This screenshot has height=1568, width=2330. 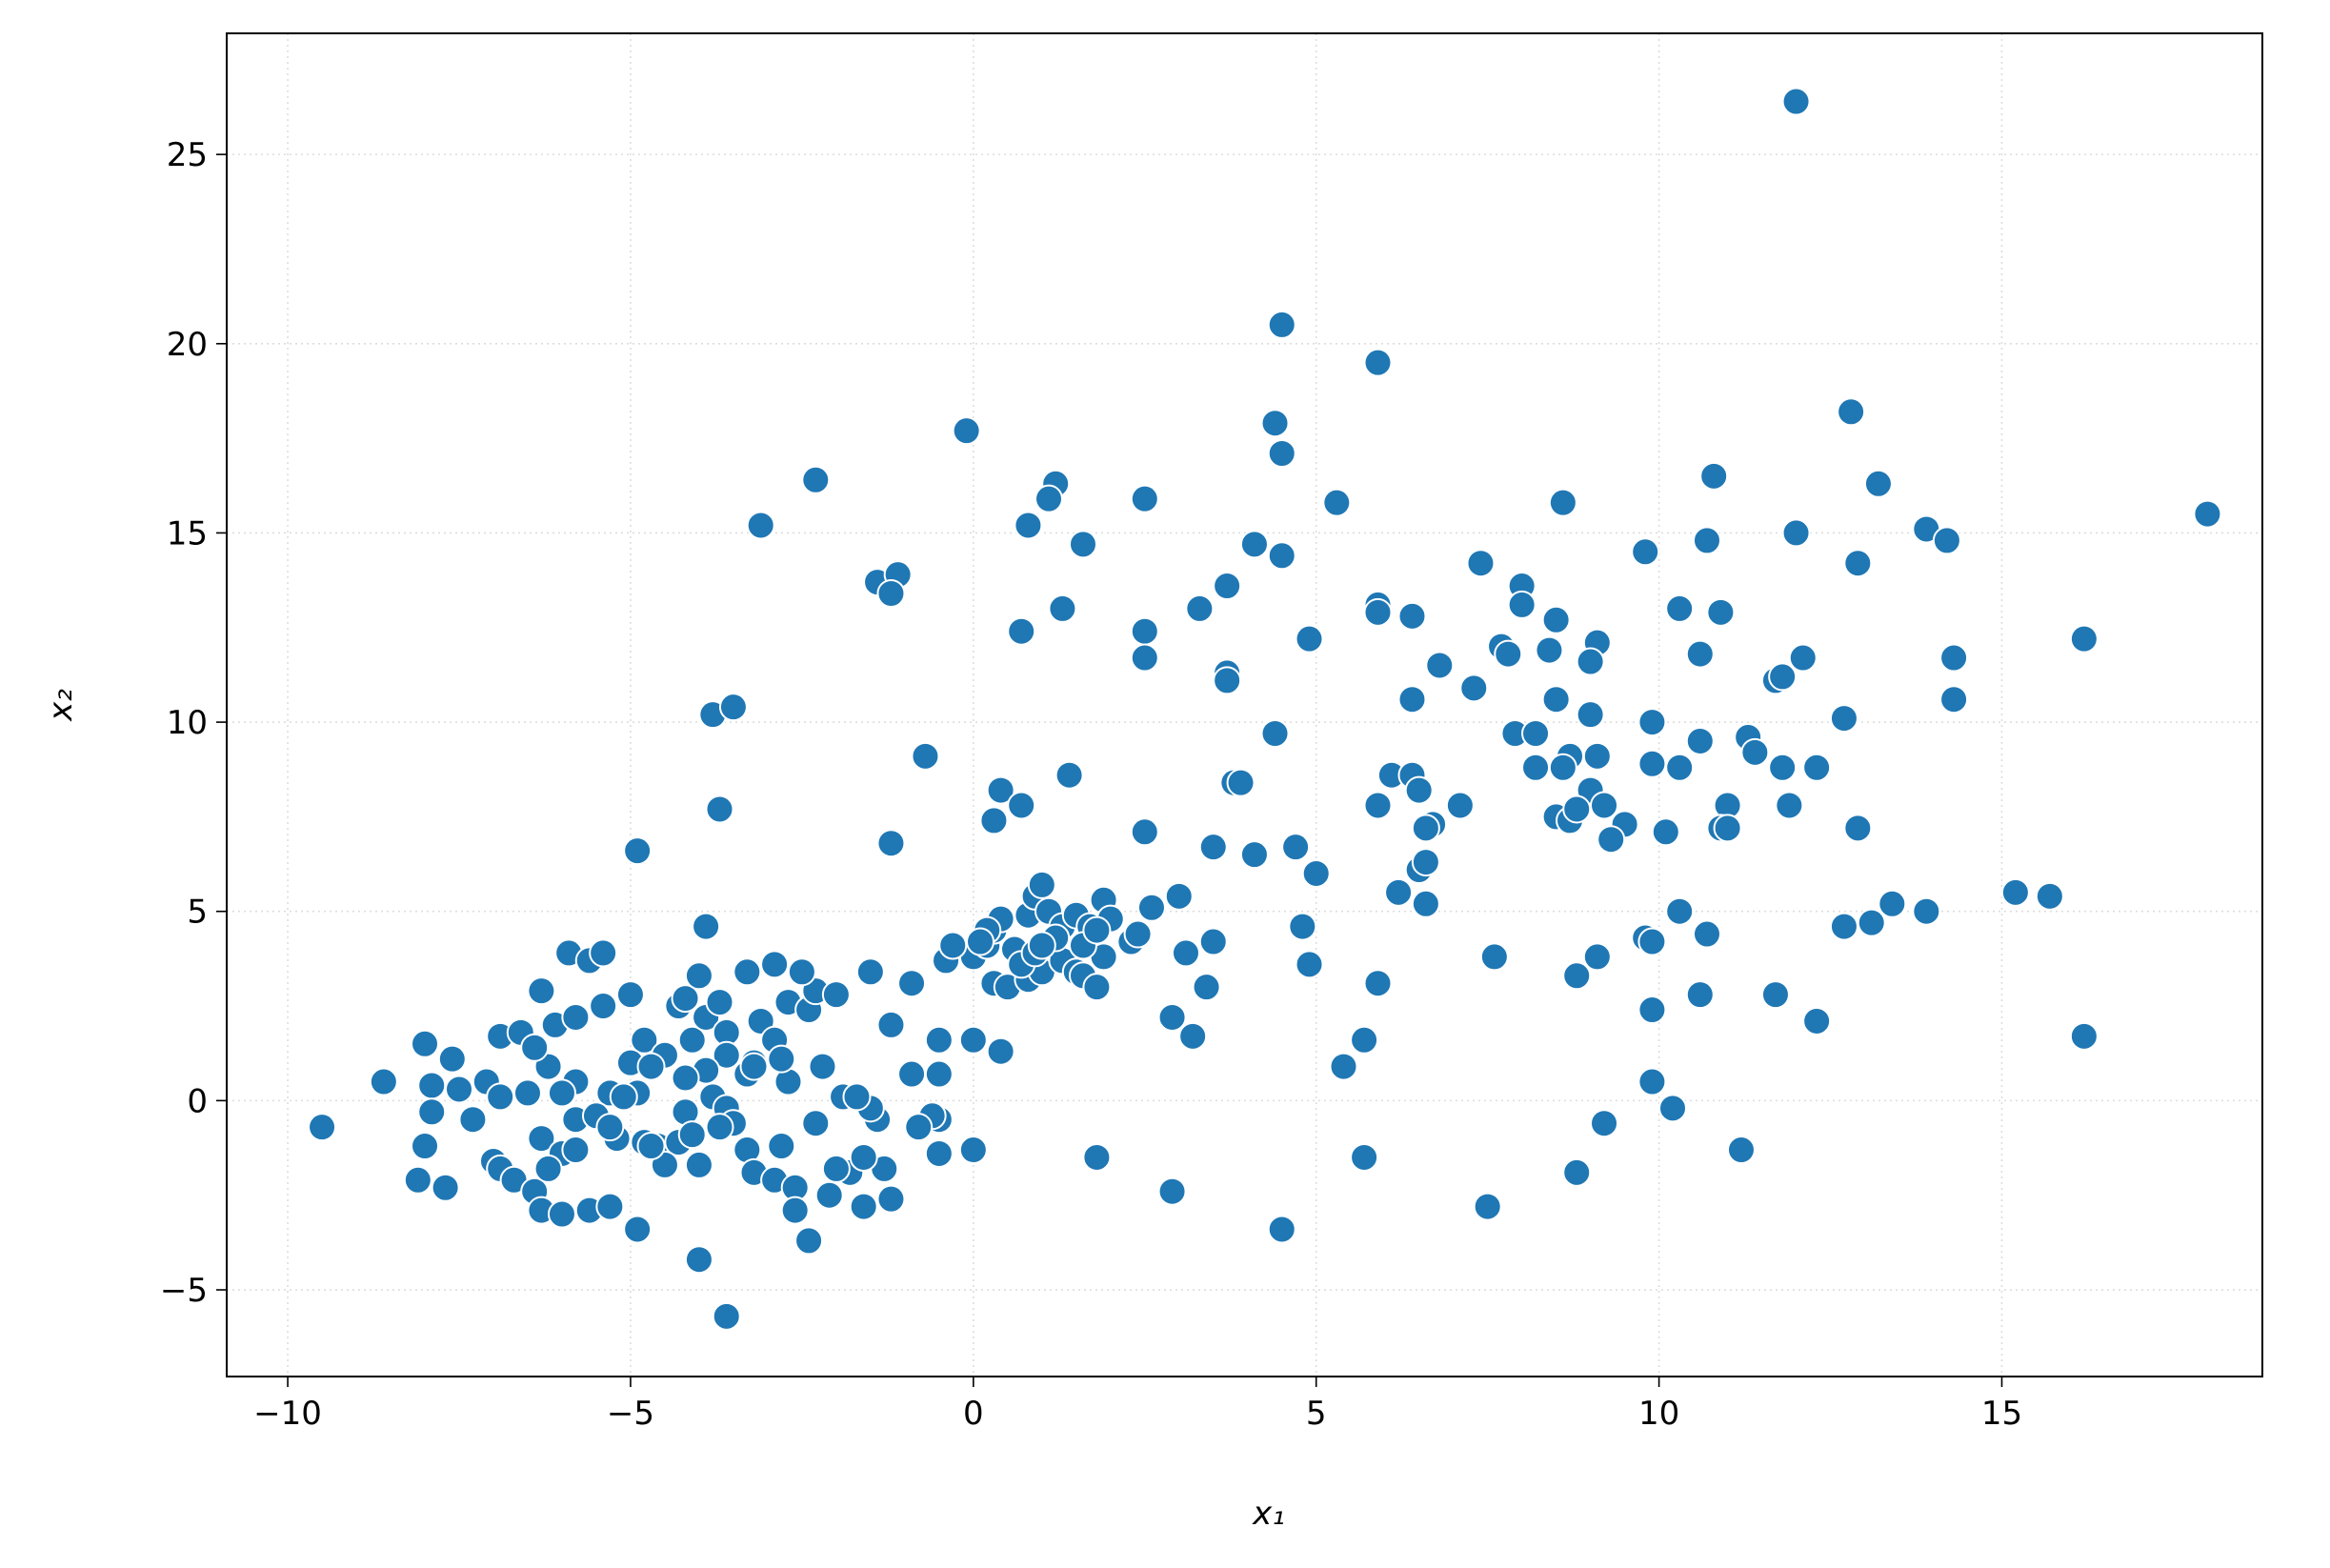 I want to click on y-tick-label: 15, so click(x=187, y=533).